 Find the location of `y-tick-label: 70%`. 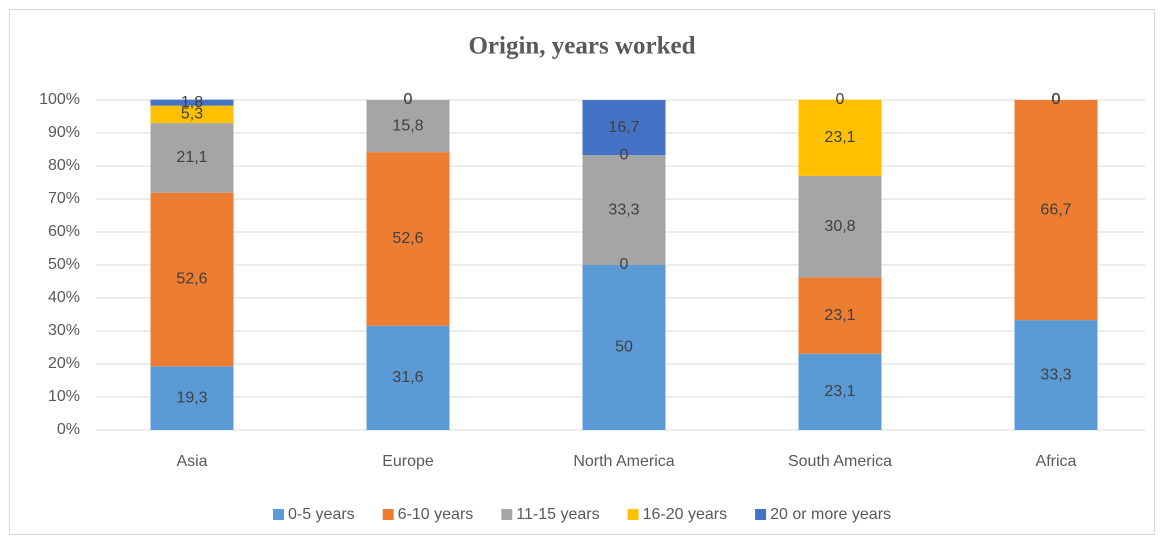

y-tick-label: 70% is located at coordinates (64, 198).